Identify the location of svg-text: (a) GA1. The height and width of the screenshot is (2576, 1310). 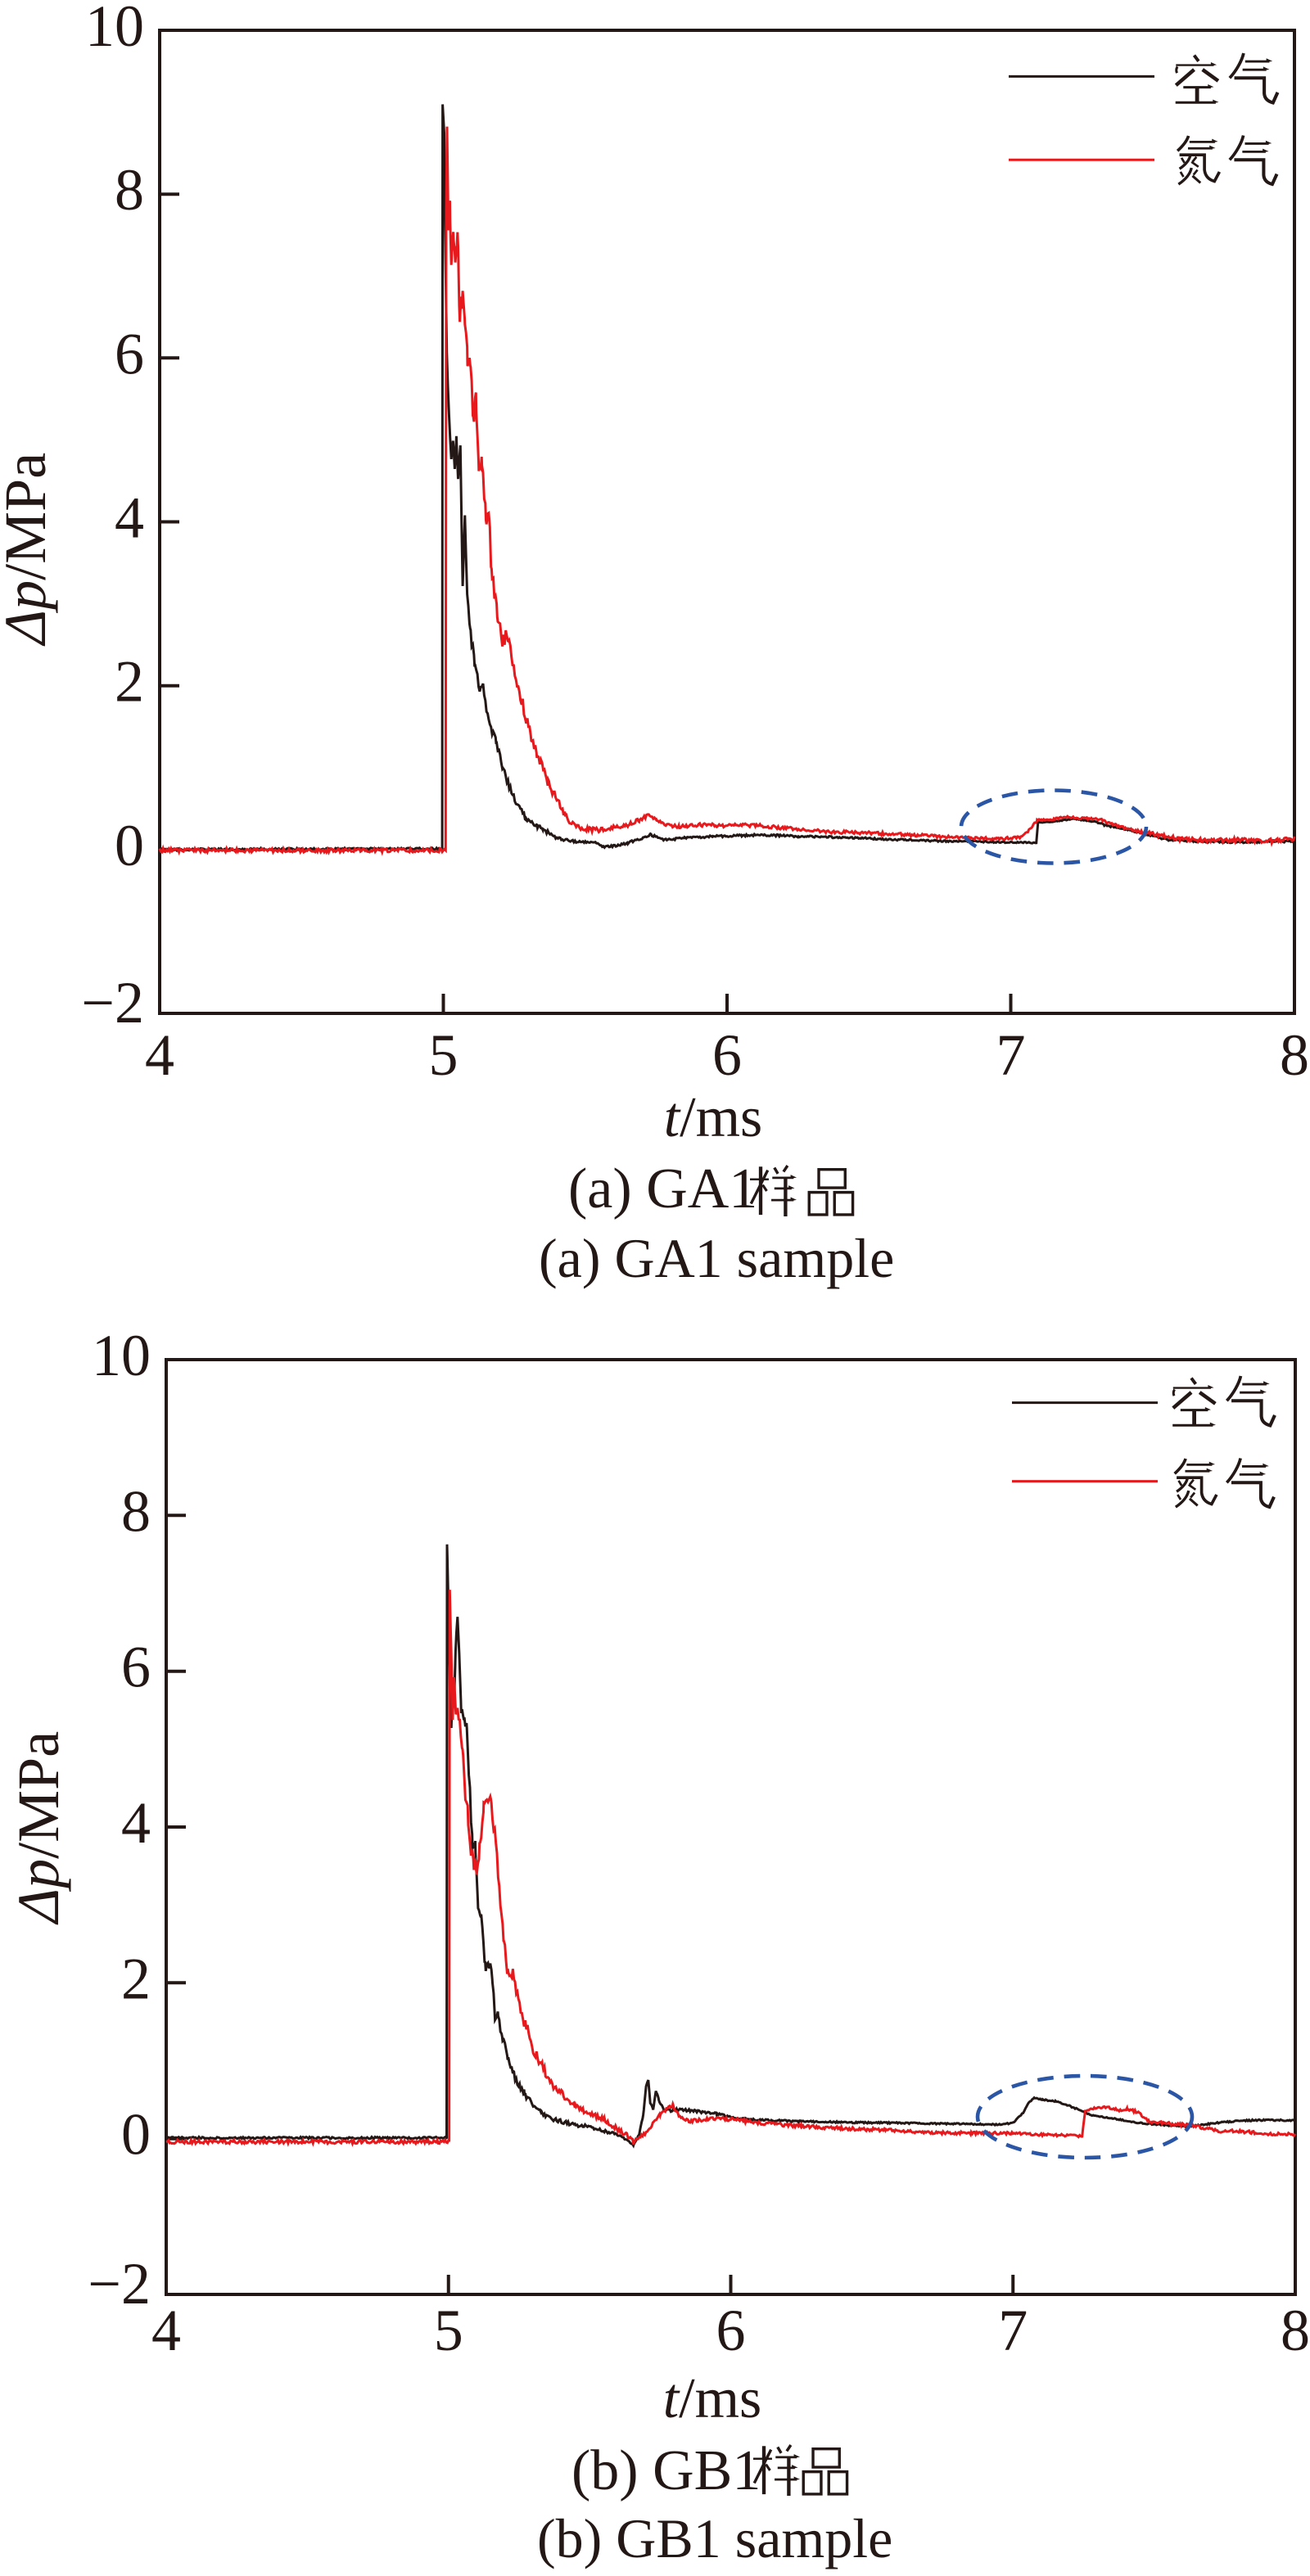
(662, 1188).